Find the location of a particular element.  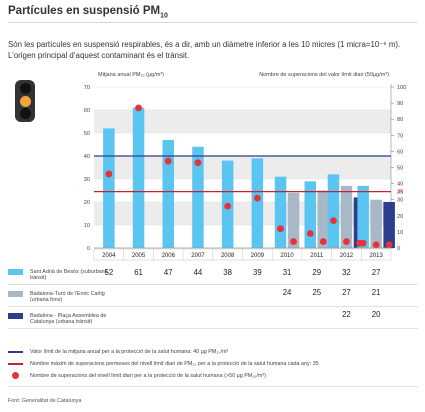

x-tick-label: 2013 is located at coordinates (376, 256).